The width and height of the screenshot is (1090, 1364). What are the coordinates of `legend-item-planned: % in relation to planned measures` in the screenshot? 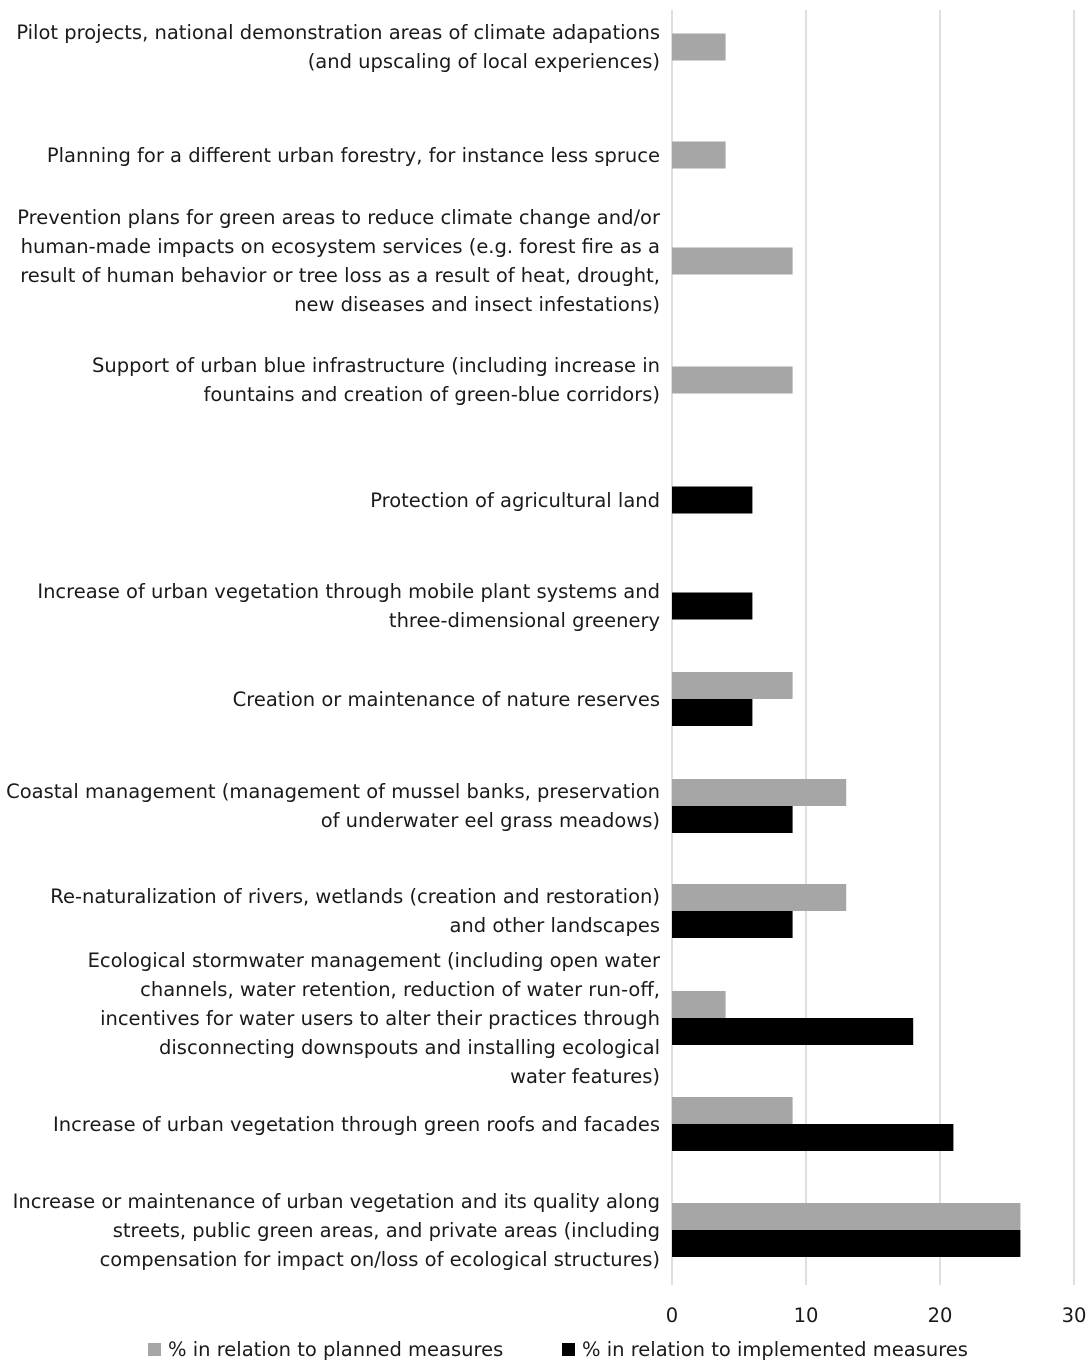 It's located at (325, 1349).